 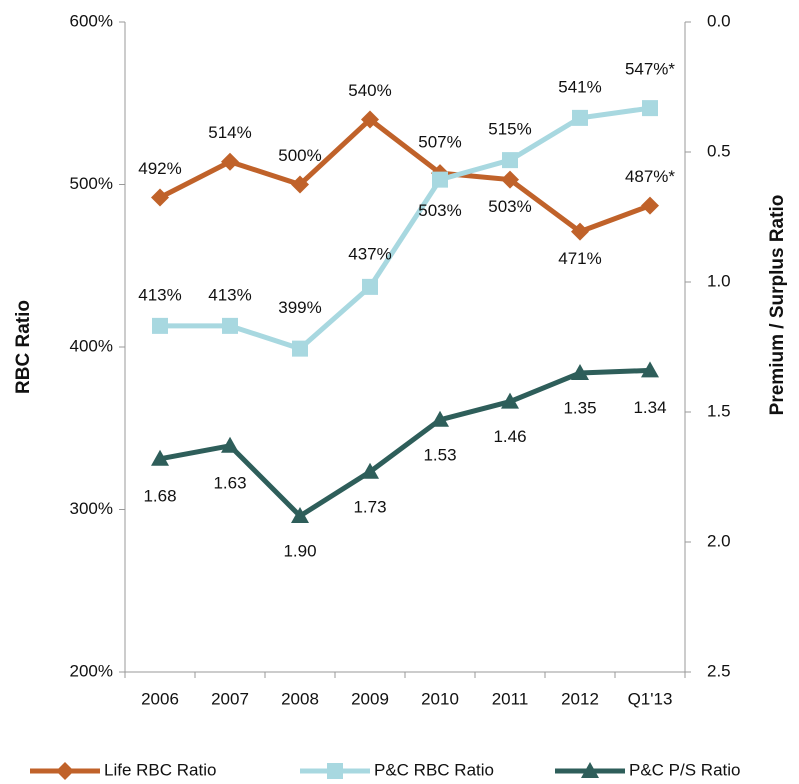 I want to click on data-label: 1.34, so click(x=649, y=407).